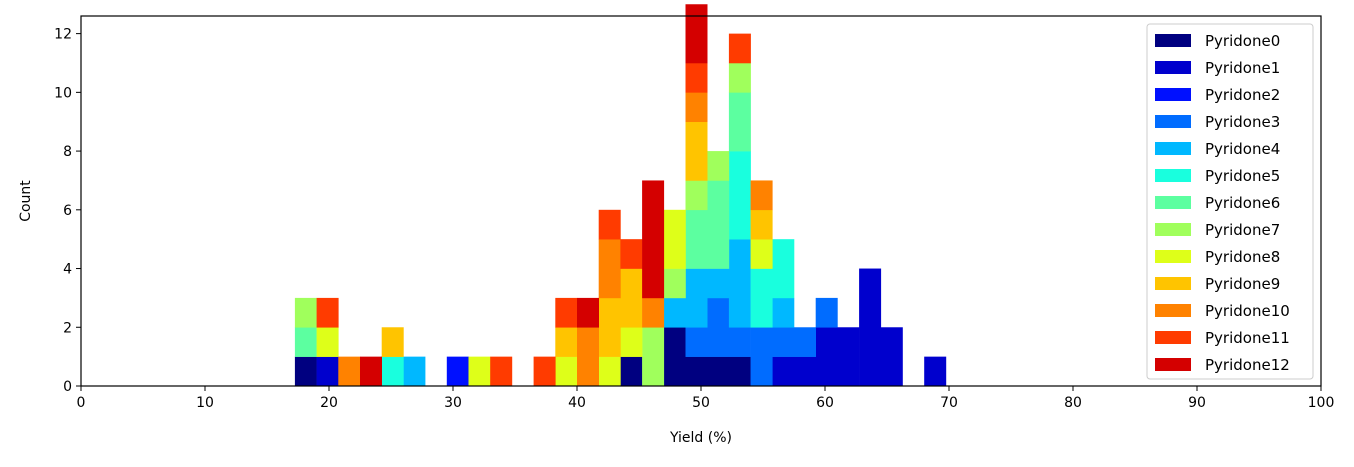  Describe the element at coordinates (949, 403) in the screenshot. I see `x-tick-label: 70` at that location.